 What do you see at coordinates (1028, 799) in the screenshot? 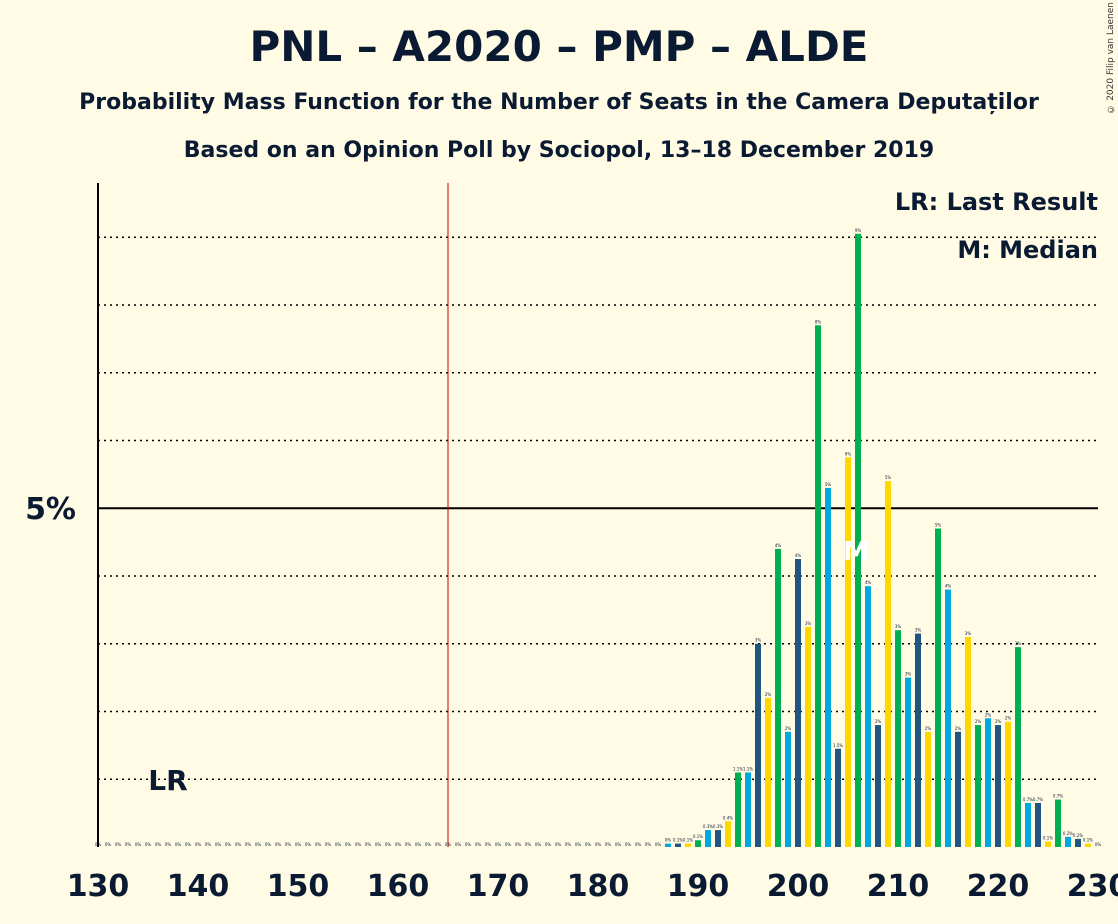
I see `bar-label-223: 0.7%` at bounding box center [1028, 799].